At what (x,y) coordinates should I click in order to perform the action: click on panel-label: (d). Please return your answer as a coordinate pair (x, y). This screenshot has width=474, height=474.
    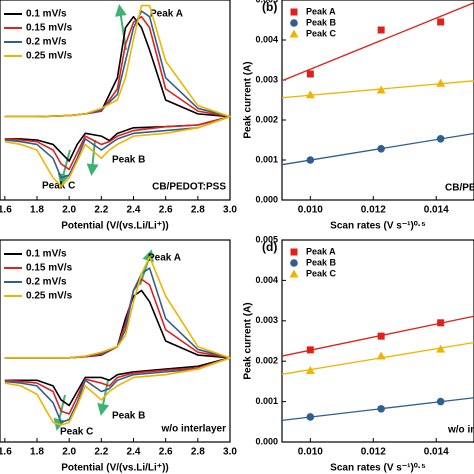
    Looking at the image, I should click on (269, 247).